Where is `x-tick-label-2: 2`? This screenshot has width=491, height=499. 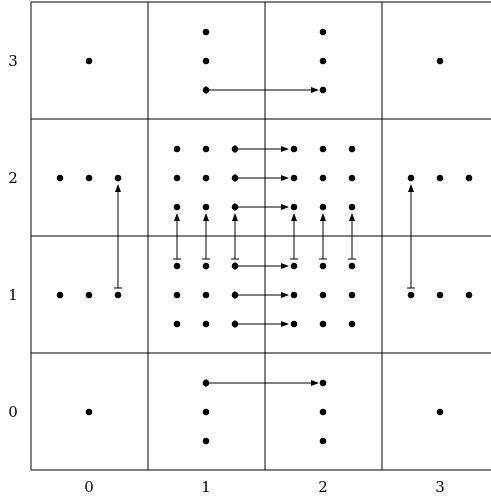 x-tick-label-2: 2 is located at coordinates (323, 487).